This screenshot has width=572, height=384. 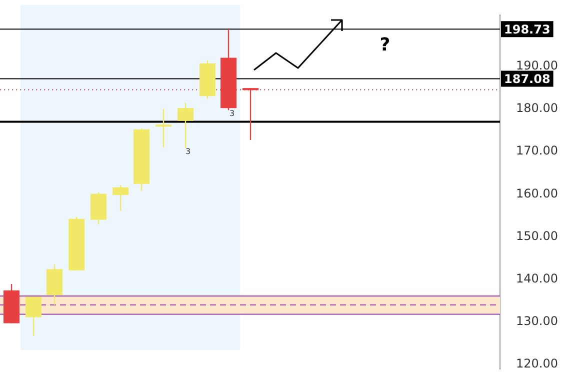 What do you see at coordinates (537, 193) in the screenshot?
I see `y-tick-label: 160.00` at bounding box center [537, 193].